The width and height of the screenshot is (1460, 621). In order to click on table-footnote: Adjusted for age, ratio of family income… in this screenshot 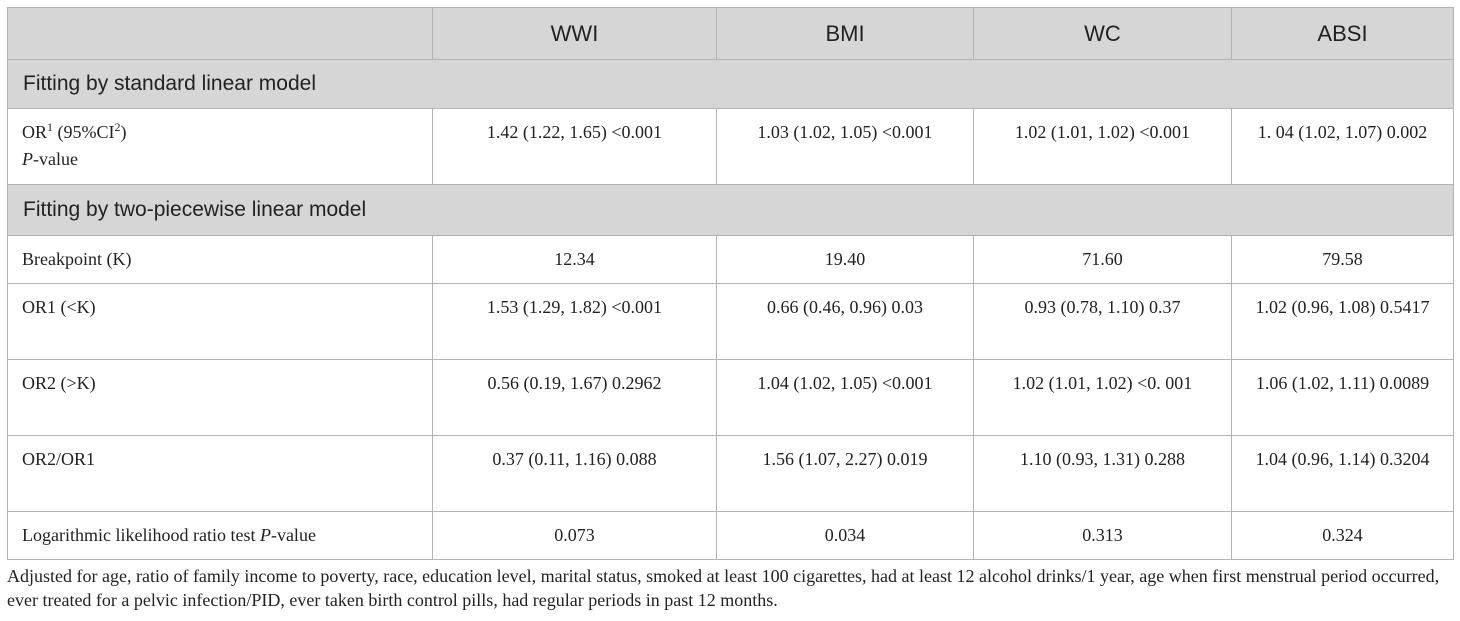, I will do `click(723, 588)`.